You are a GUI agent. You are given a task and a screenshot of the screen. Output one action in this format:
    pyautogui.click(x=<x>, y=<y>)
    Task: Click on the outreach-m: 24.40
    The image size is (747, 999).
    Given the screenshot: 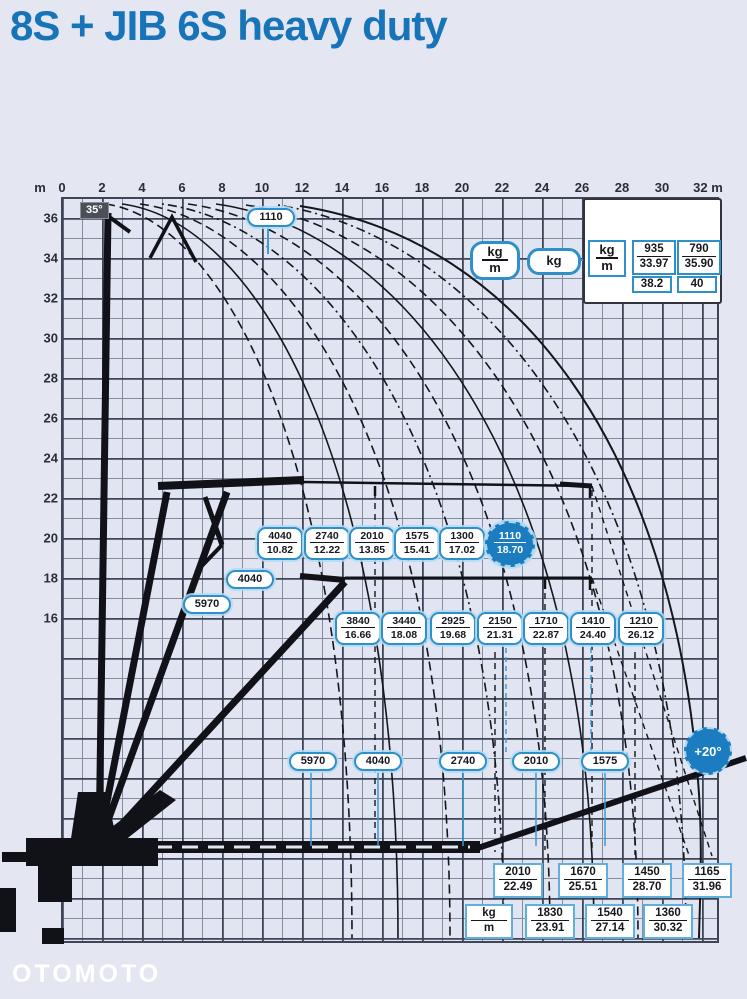 What is the action you would take?
    pyautogui.click(x=593, y=635)
    